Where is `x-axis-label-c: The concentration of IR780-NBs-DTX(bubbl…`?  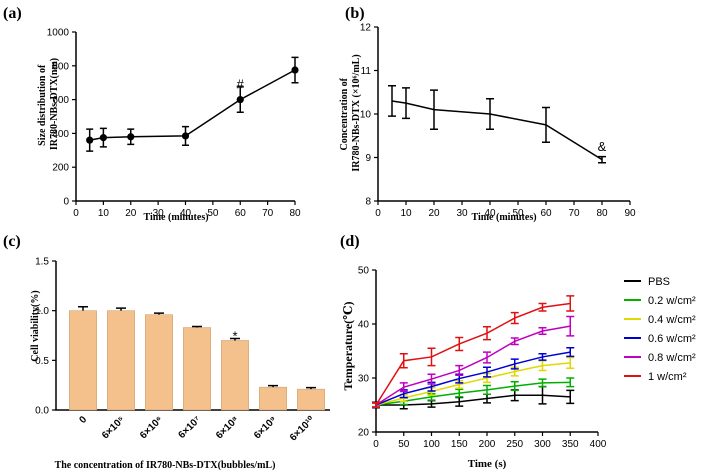 x-axis-label-c: The concentration of IR780-NBs-DTX(bubbl… is located at coordinates (165, 465).